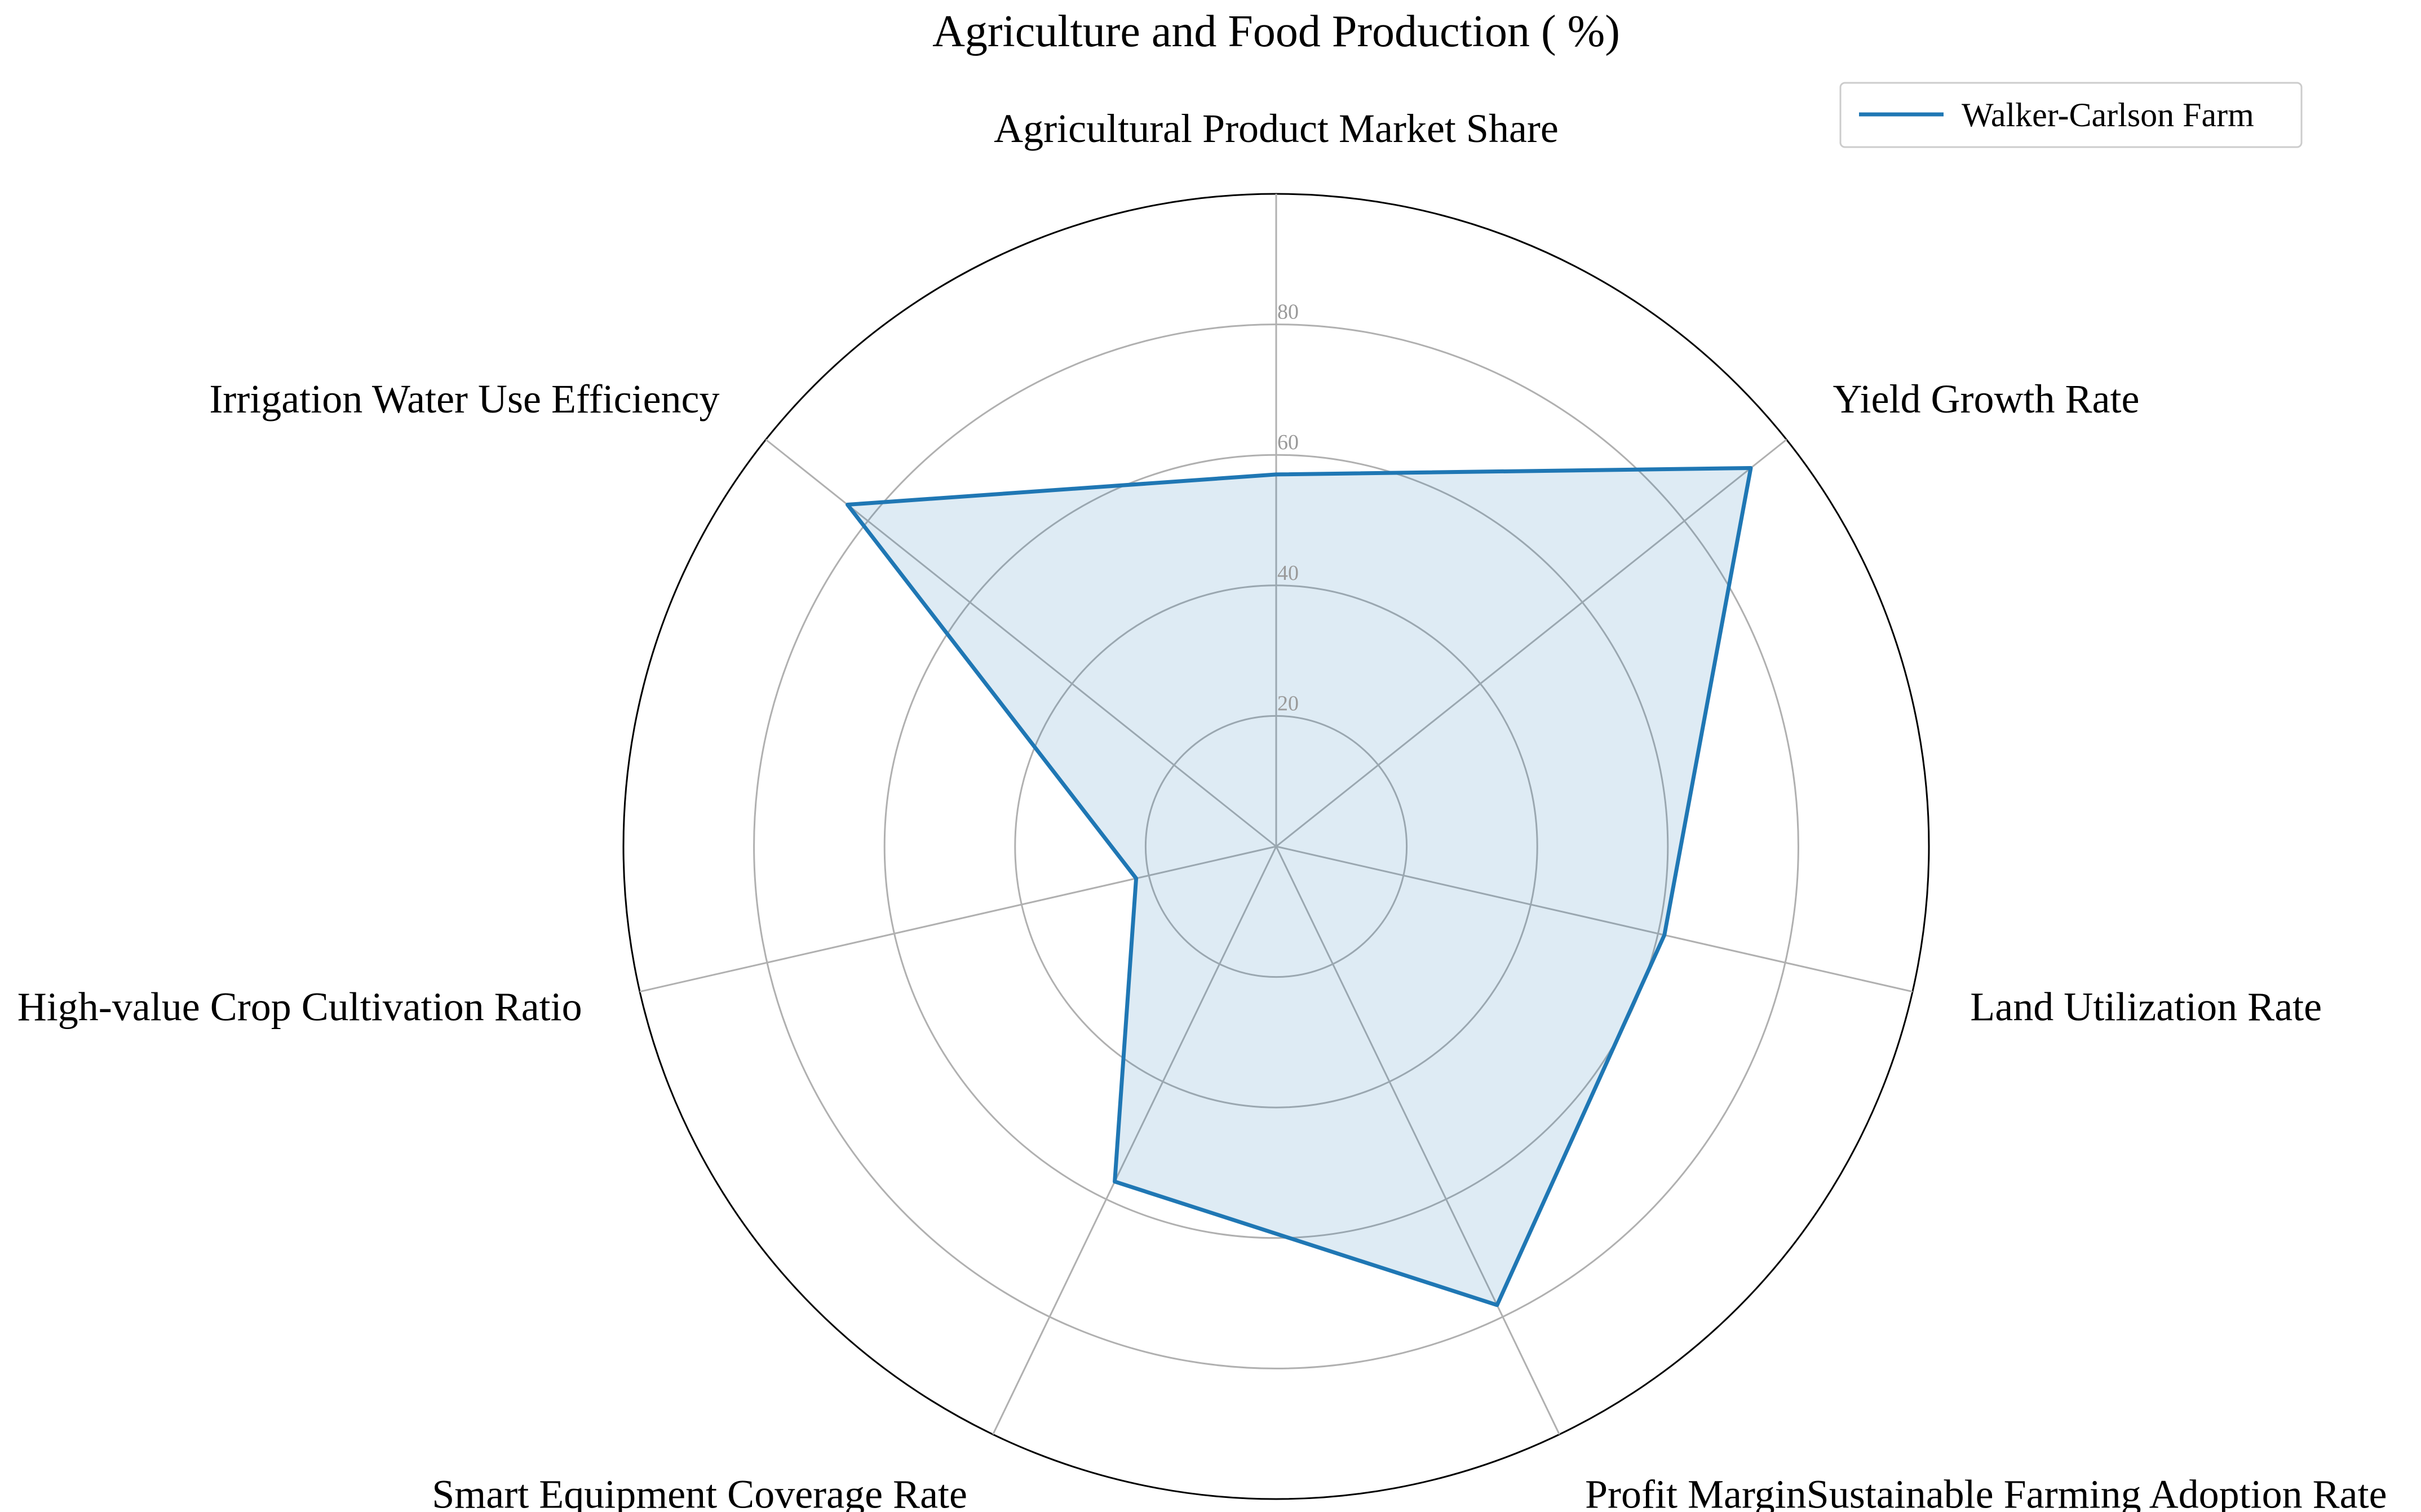 Image resolution: width=2421 pixels, height=1512 pixels. Describe the element at coordinates (700, 1492) in the screenshot. I see `category-label: Smart Equipment Coverage Rate` at that location.